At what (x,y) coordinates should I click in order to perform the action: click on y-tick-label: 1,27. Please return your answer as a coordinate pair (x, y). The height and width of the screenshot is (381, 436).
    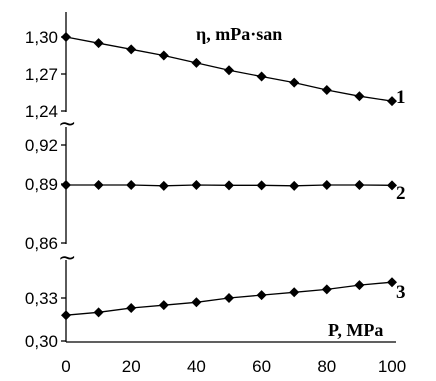
    Looking at the image, I should click on (41, 74).